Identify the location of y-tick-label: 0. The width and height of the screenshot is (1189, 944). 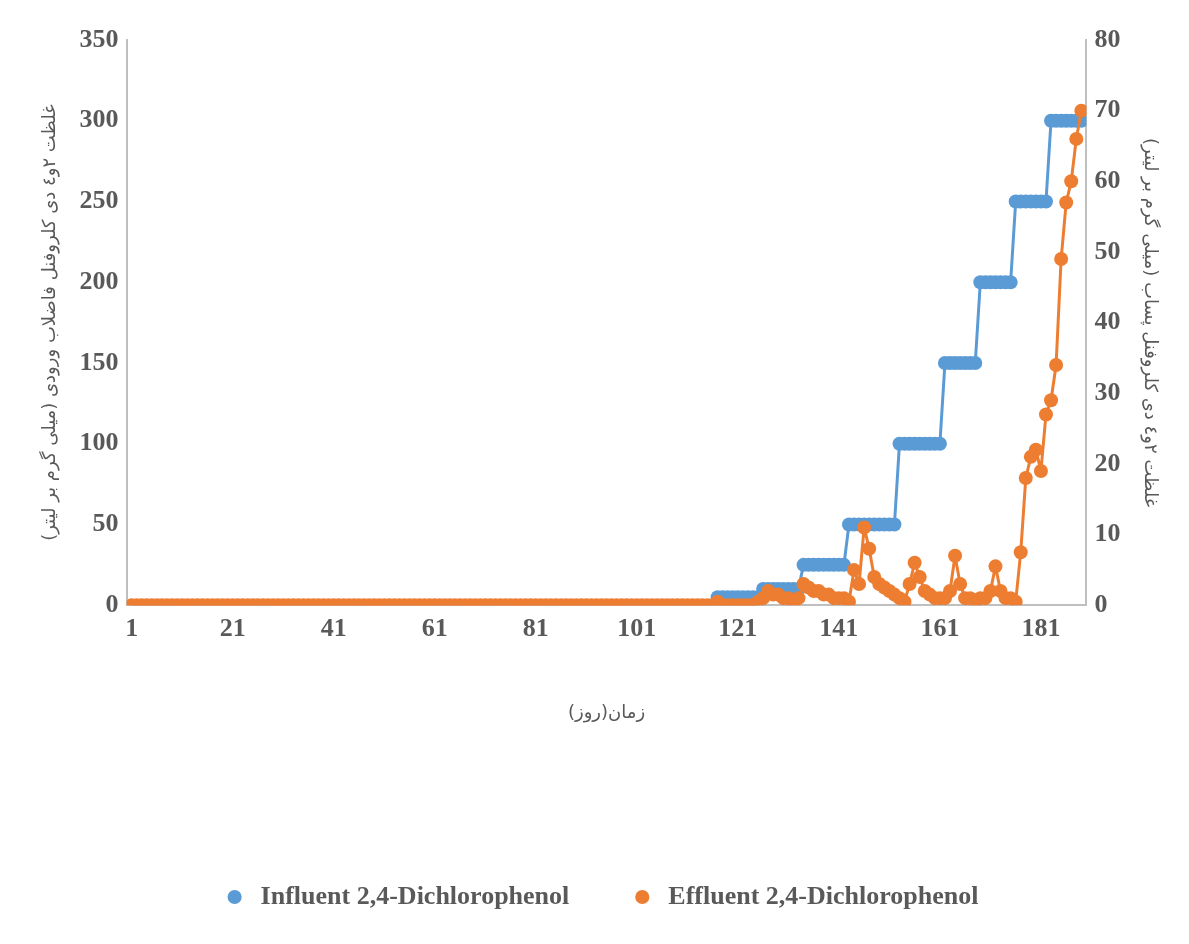
(112, 603).